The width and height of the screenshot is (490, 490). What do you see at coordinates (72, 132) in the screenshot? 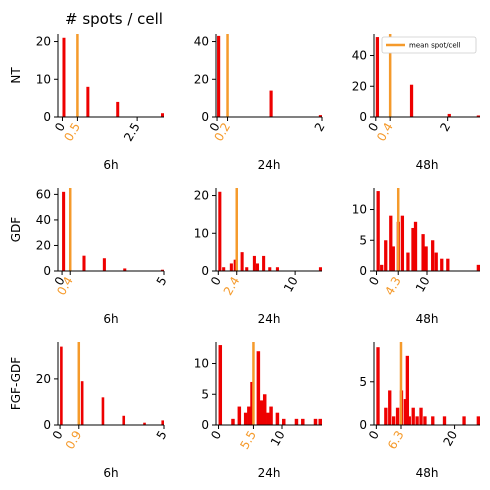
I see `x-tick-label-mean: 0.5` at bounding box center [72, 132].